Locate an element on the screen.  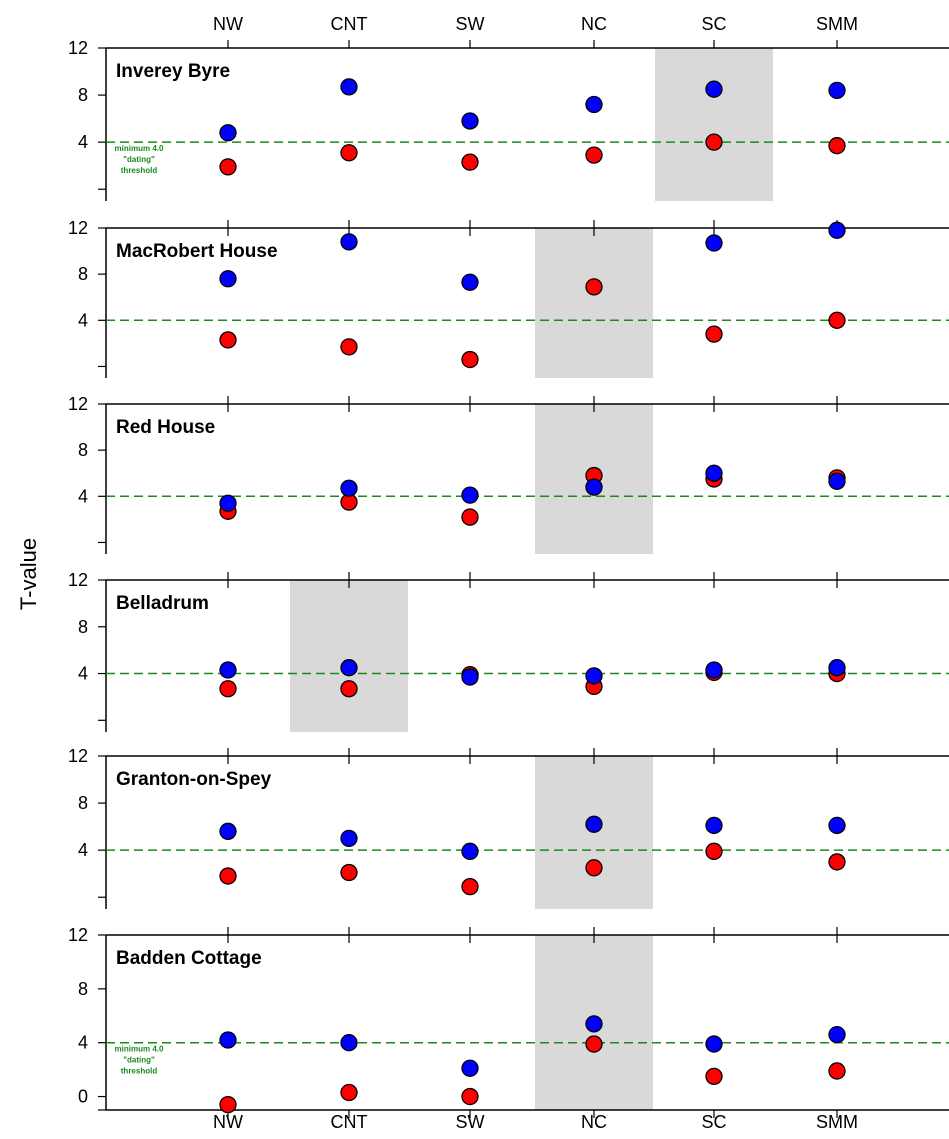
panel-title: Badden Cottage is located at coordinates (189, 958).